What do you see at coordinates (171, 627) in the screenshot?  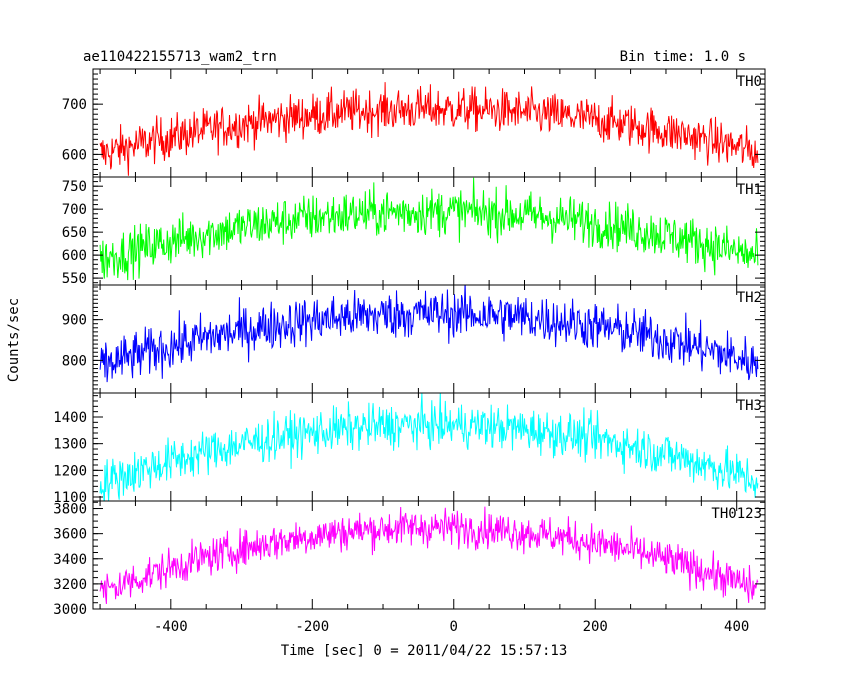 I see `x-tick-label: -400` at bounding box center [171, 627].